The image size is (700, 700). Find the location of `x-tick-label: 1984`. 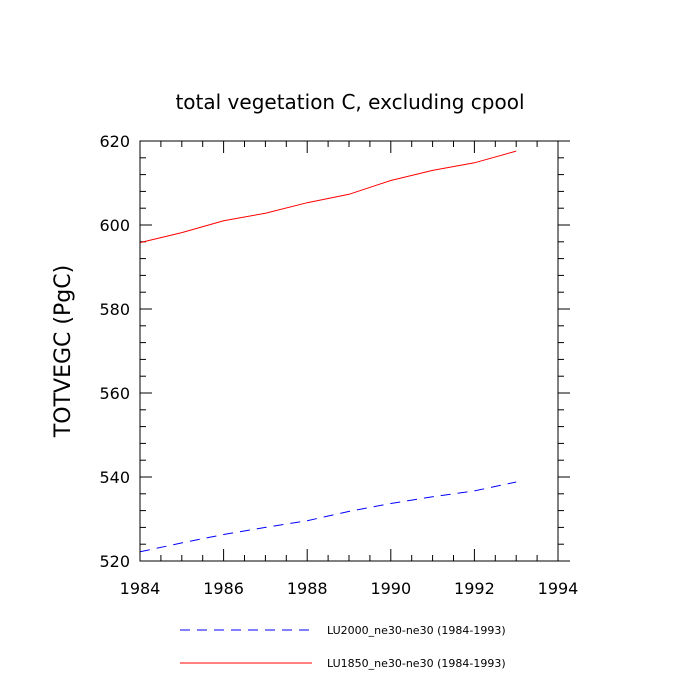

x-tick-label: 1984 is located at coordinates (140, 588).